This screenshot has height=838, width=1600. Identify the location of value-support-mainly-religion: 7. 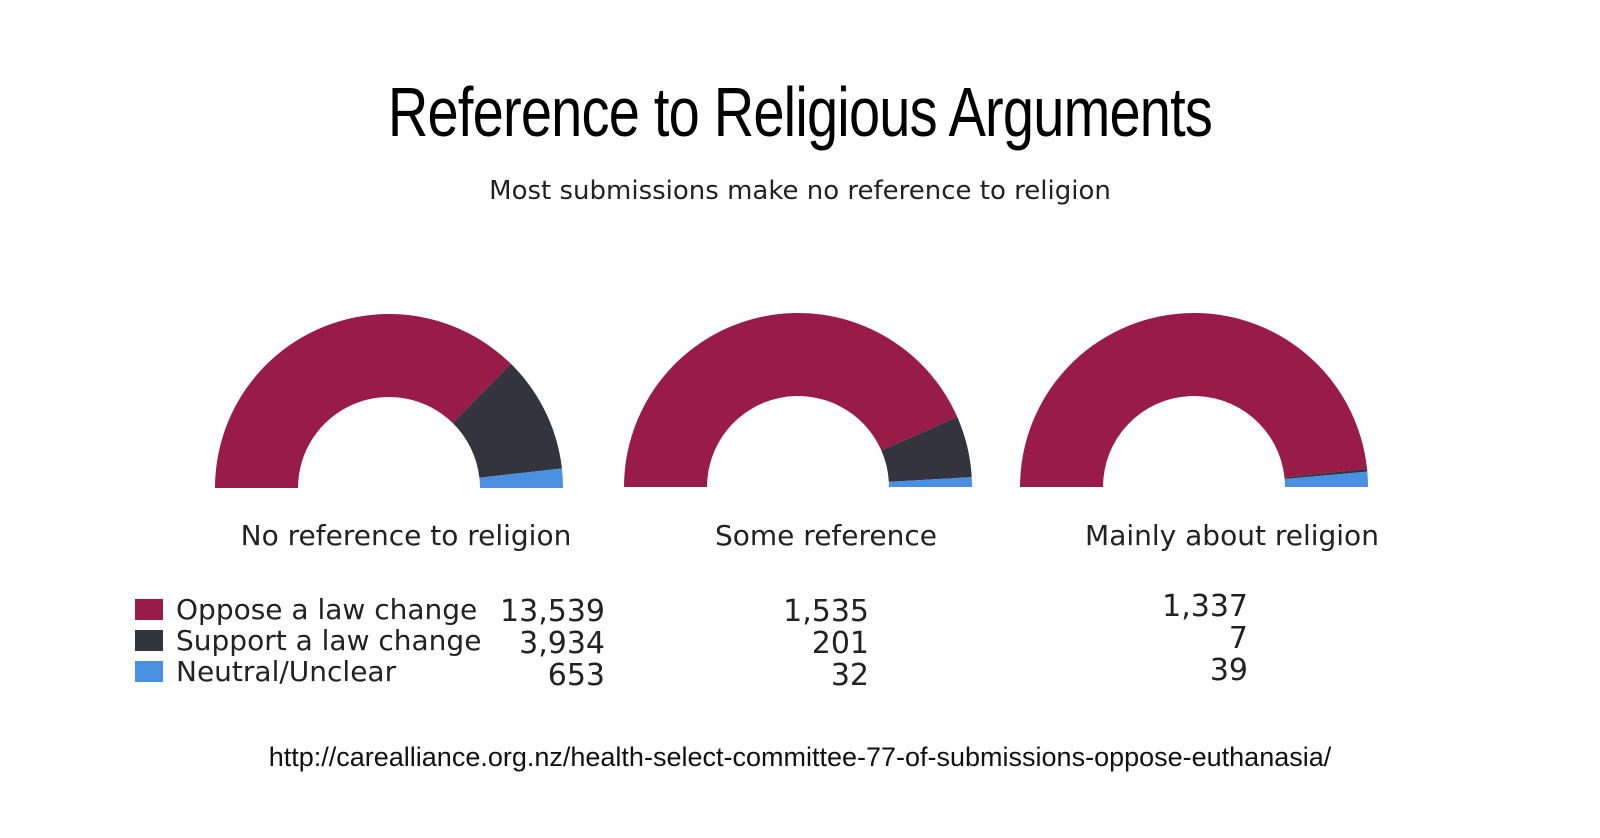
(1238, 638).